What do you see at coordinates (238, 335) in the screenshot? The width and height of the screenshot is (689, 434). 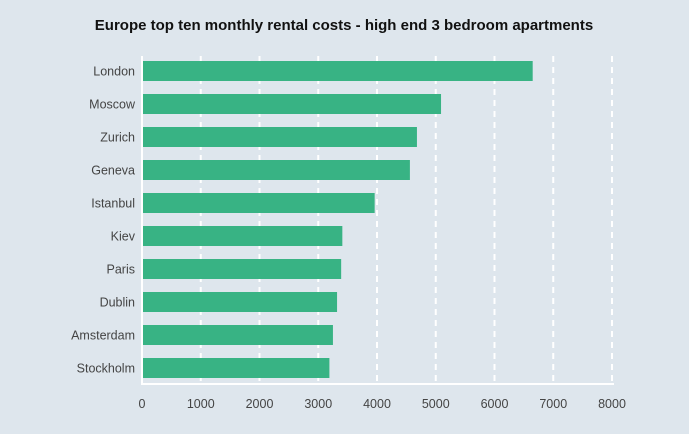 I see `bar-amsterdam` at bounding box center [238, 335].